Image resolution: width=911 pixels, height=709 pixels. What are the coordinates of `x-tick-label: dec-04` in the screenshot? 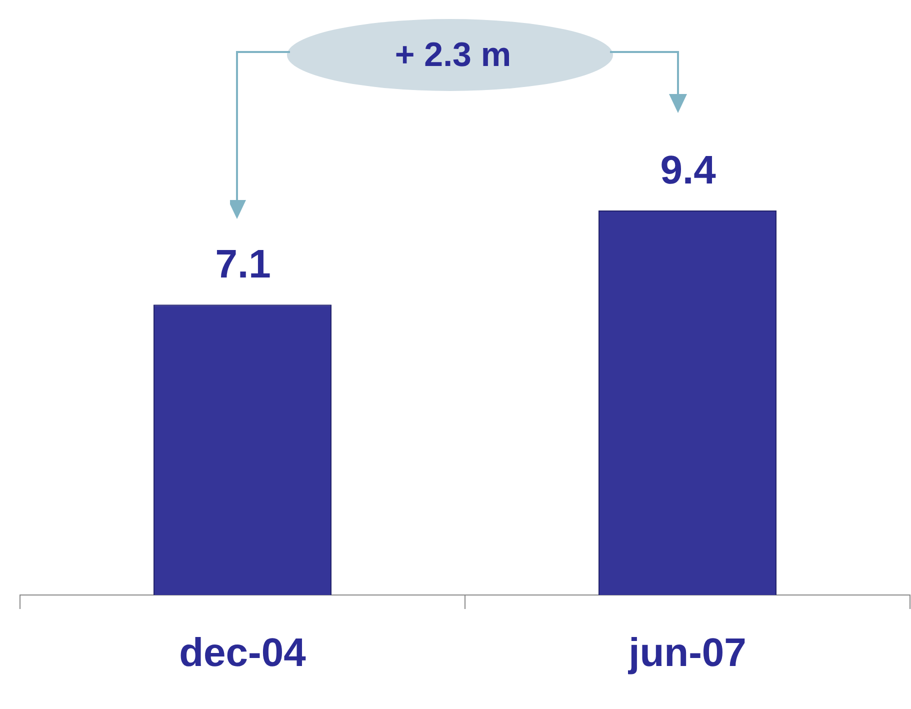 It's located at (243, 653).